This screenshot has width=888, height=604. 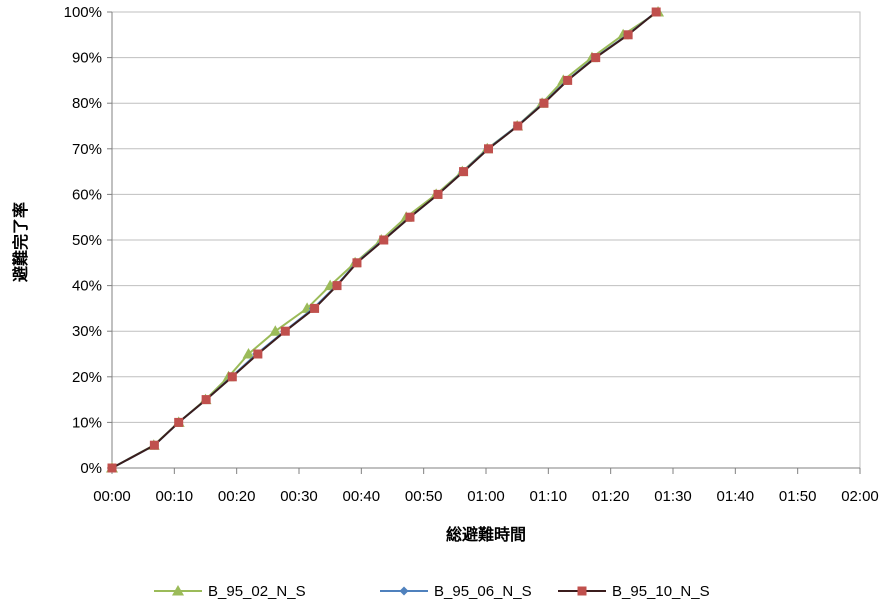 I want to click on y-tick-label: 60%, so click(x=87, y=194).